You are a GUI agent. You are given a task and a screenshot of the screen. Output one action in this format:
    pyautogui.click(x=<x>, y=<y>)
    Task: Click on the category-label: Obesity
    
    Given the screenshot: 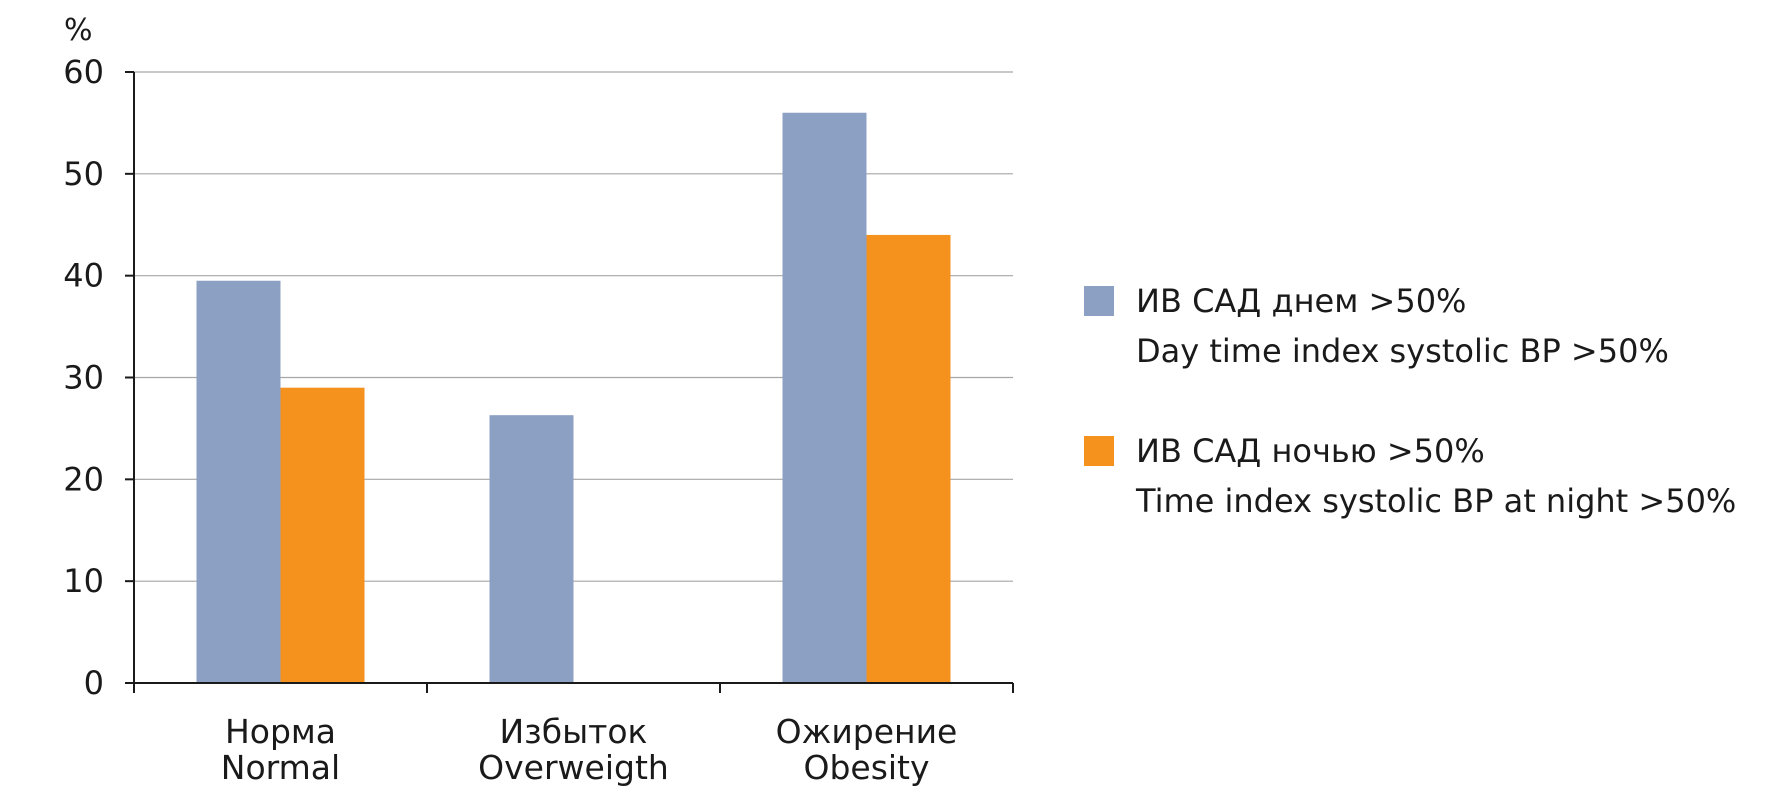 What is the action you would take?
    pyautogui.click(x=866, y=767)
    